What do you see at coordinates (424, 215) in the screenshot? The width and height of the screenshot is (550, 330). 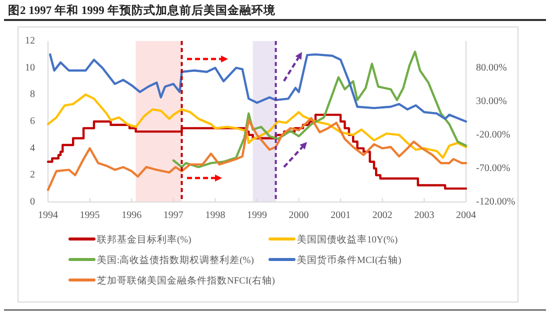 I see `x-tick-label: 2003` at bounding box center [424, 215].